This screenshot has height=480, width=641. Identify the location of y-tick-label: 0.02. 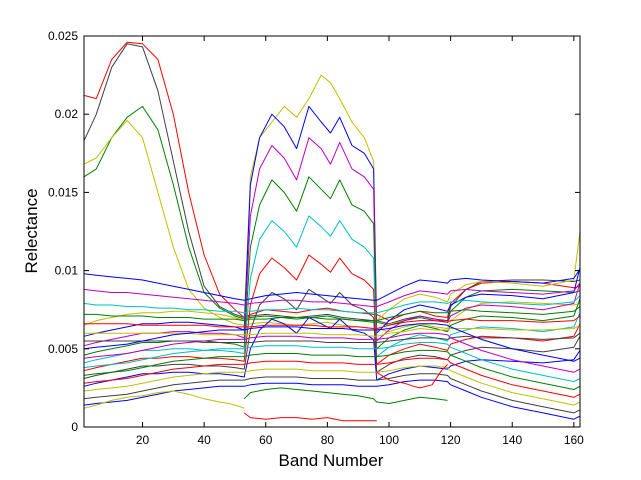
(67, 114).